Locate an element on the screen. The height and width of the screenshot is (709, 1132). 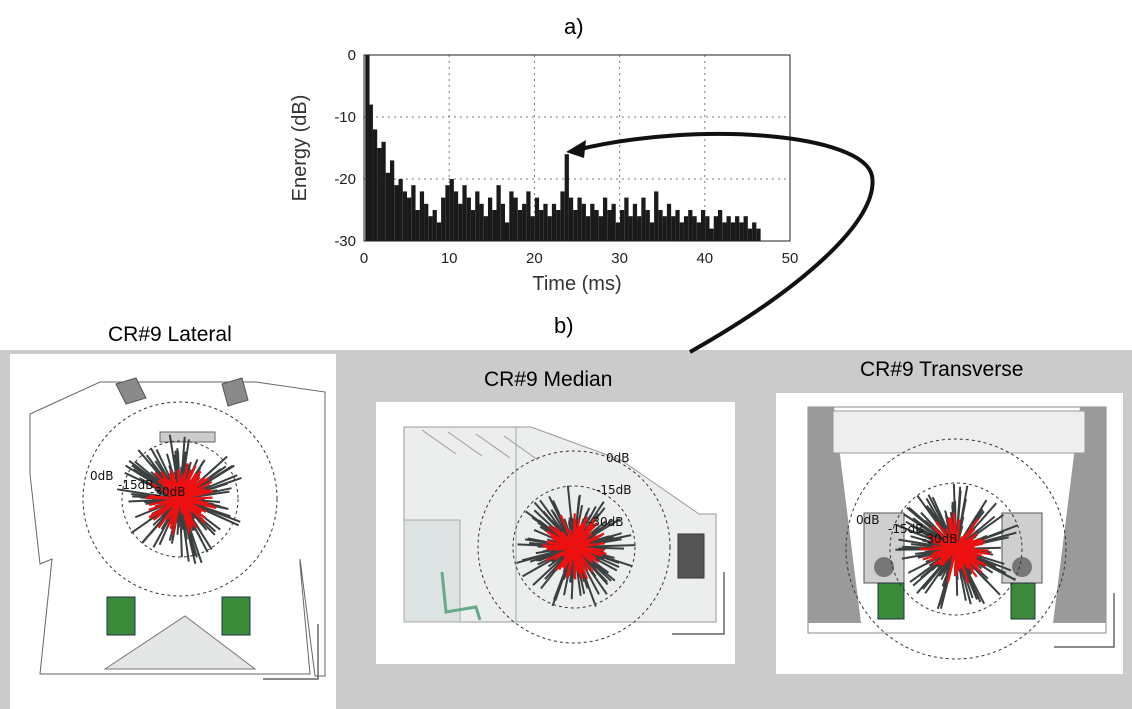
median-title: CR#9 Median is located at coordinates (548, 379).